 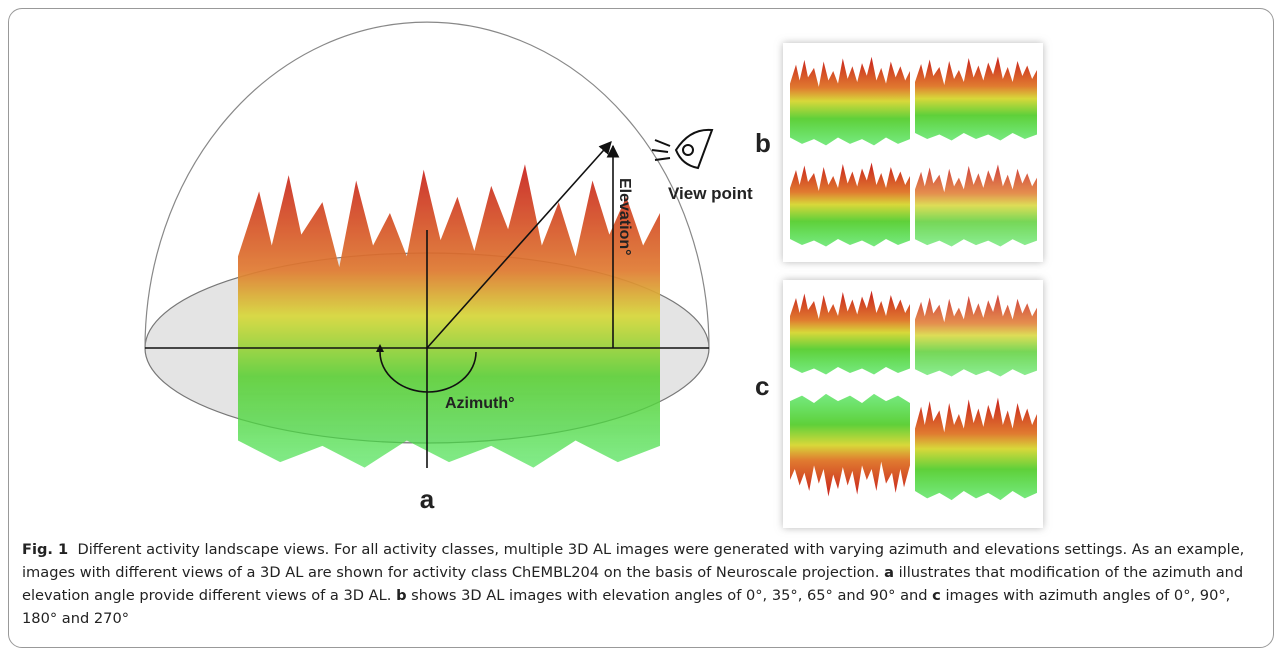 What do you see at coordinates (427, 499) in the screenshot?
I see `panel-label: a` at bounding box center [427, 499].